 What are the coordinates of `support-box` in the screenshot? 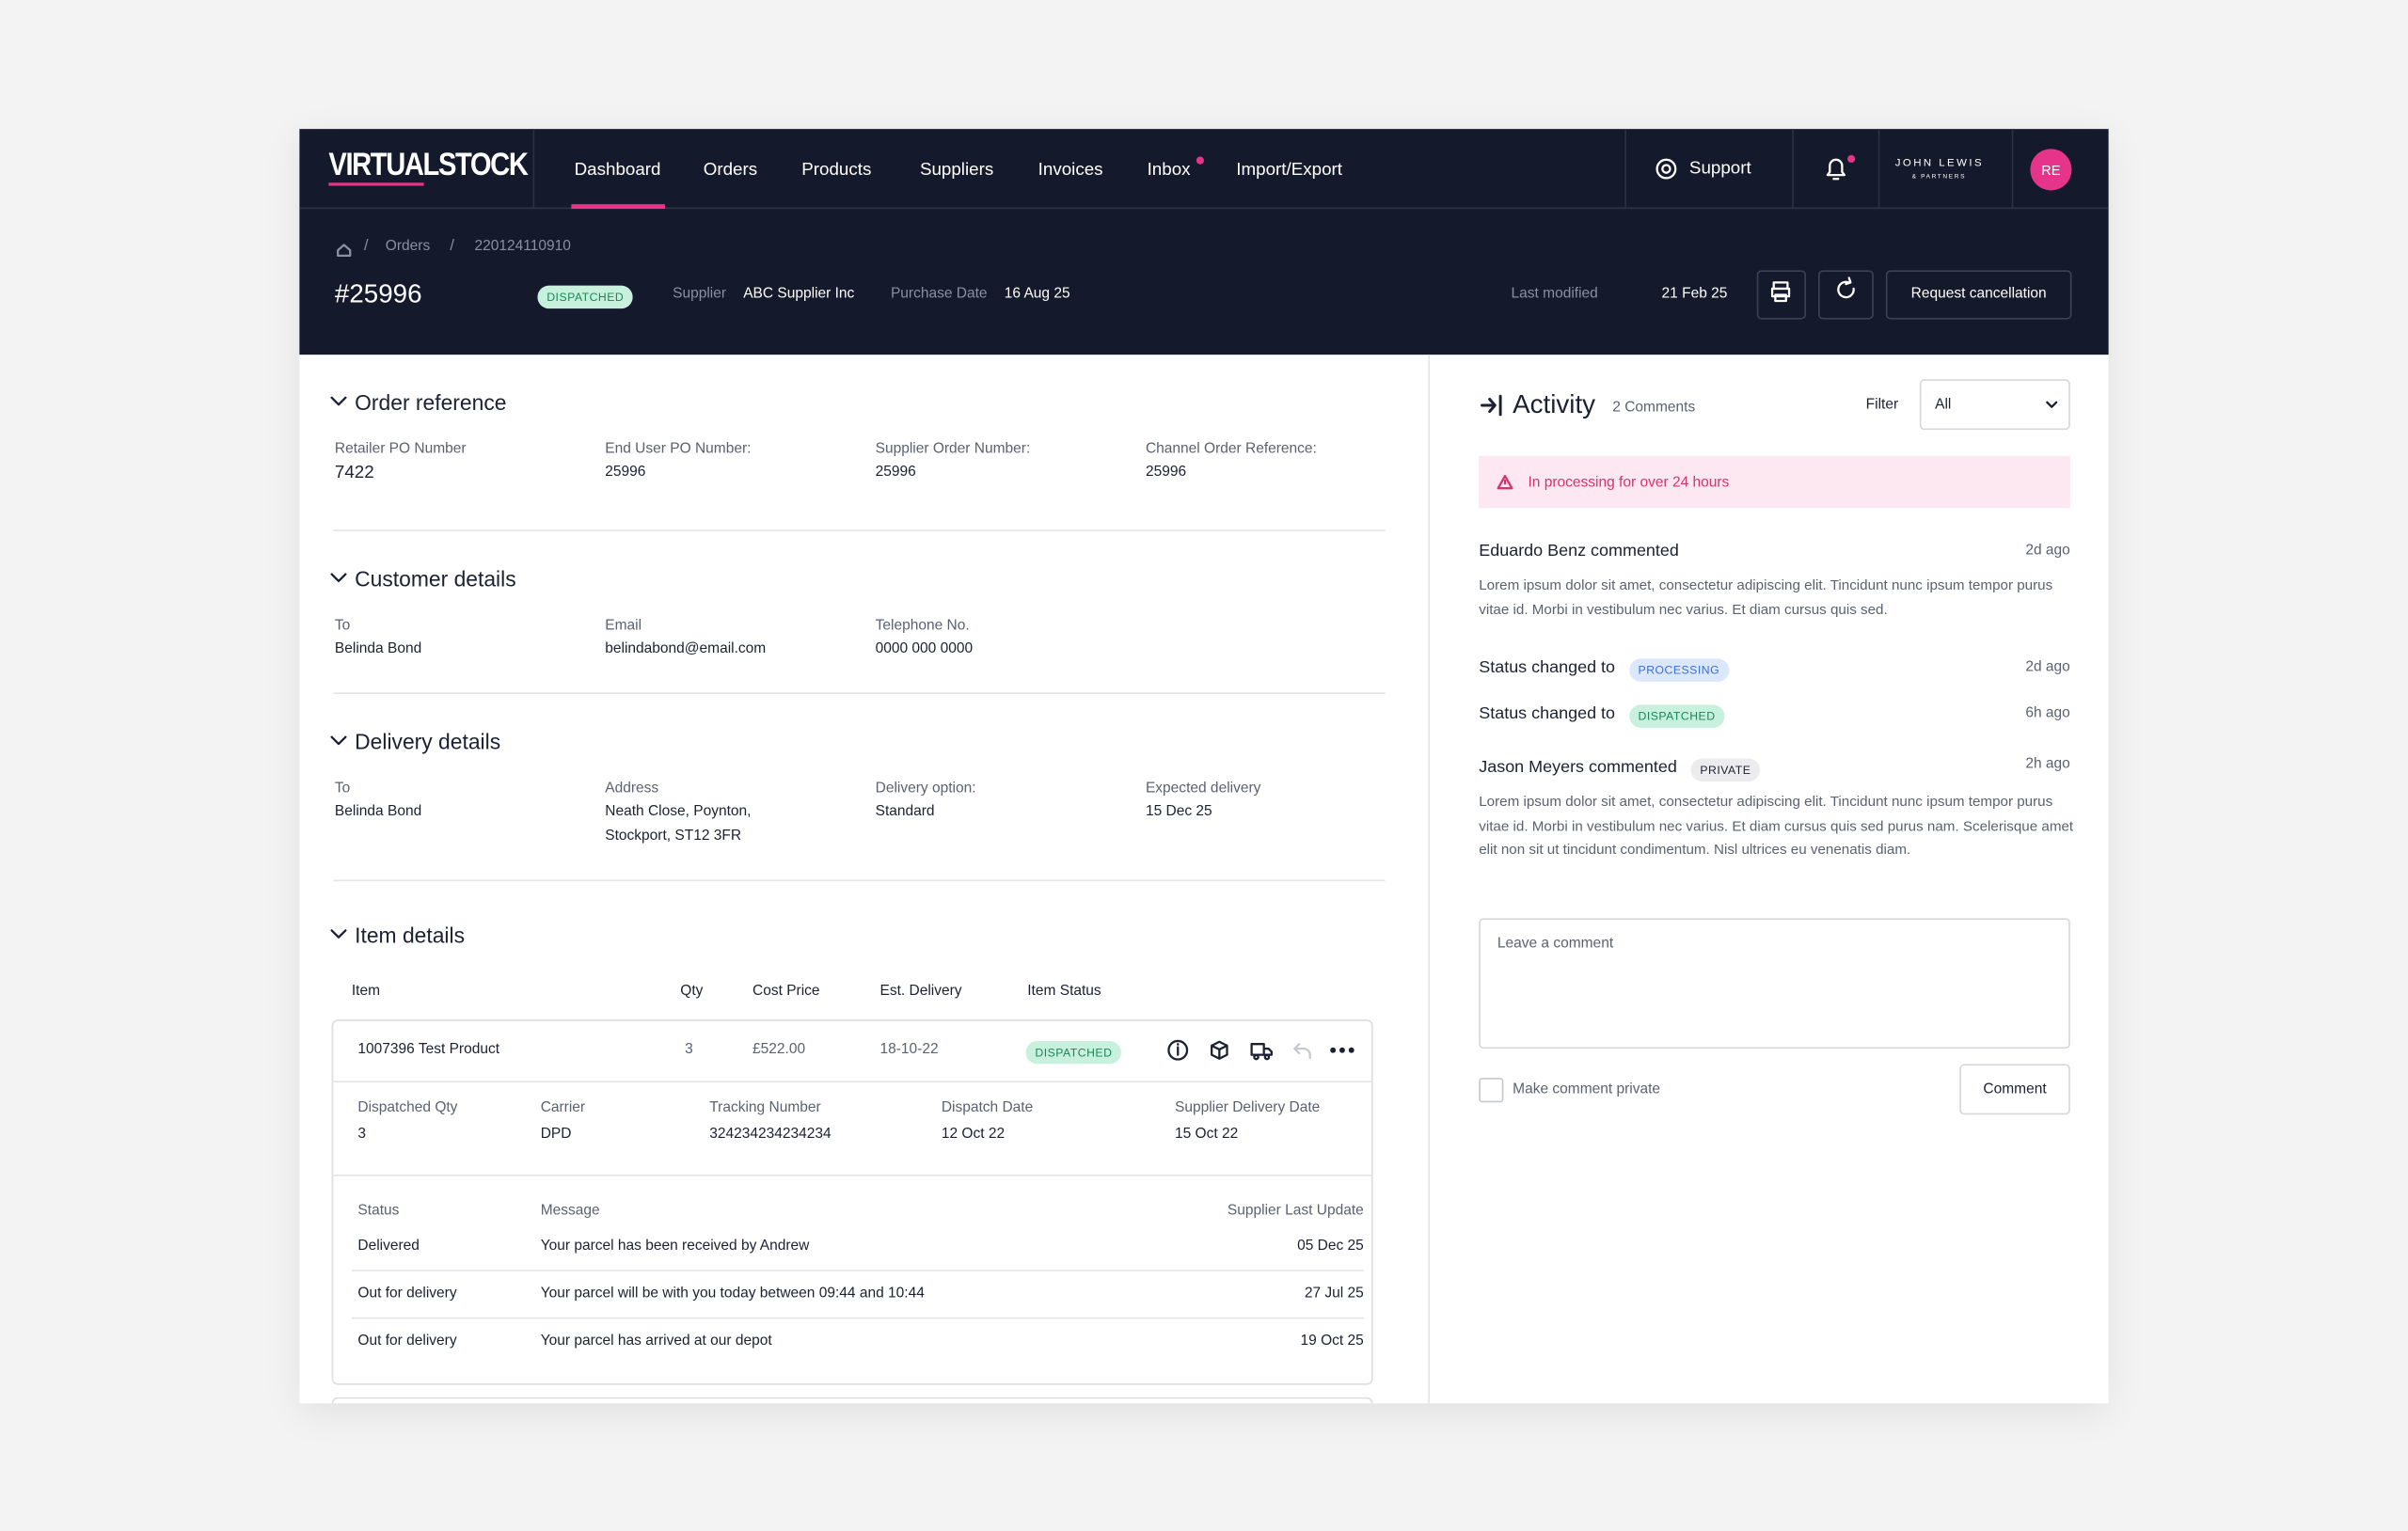 It's located at (1709, 169).